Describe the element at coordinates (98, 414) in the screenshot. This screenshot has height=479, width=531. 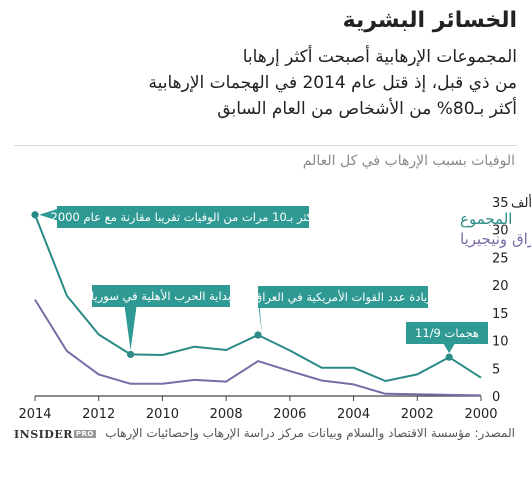
I see `x-tick-label: 2012` at that location.